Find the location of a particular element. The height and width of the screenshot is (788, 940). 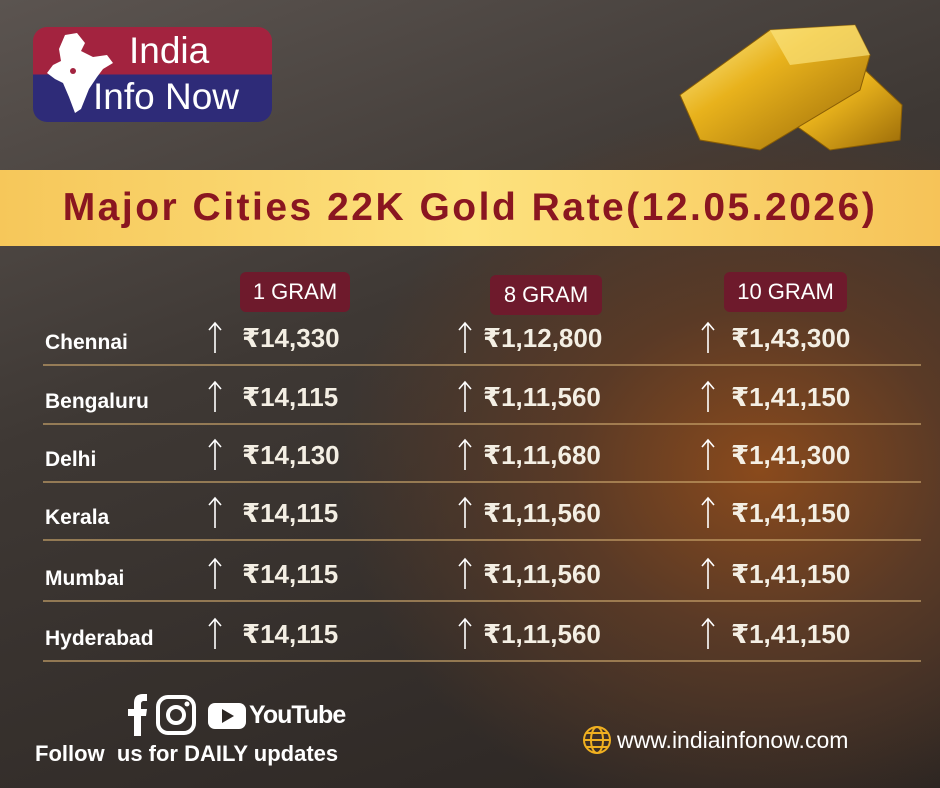

column-header: 8 GRAM is located at coordinates (546, 295).